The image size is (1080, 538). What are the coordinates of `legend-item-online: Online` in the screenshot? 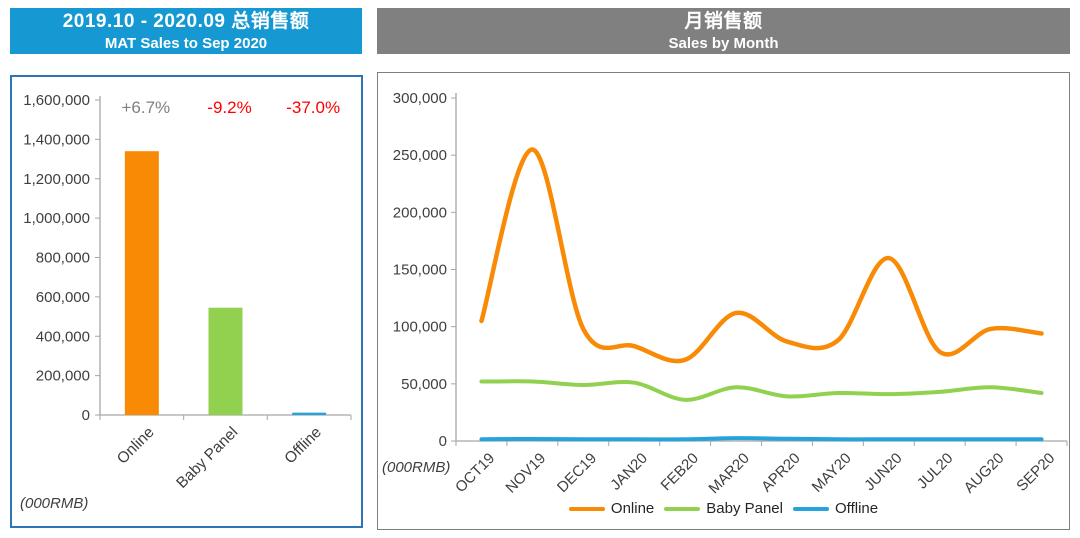 It's located at (611, 508).